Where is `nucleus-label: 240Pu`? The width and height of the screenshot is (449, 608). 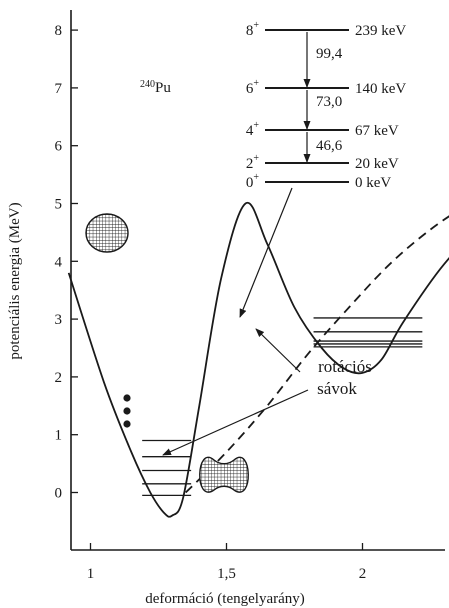
nucleus-label: 240Pu is located at coordinates (155, 87).